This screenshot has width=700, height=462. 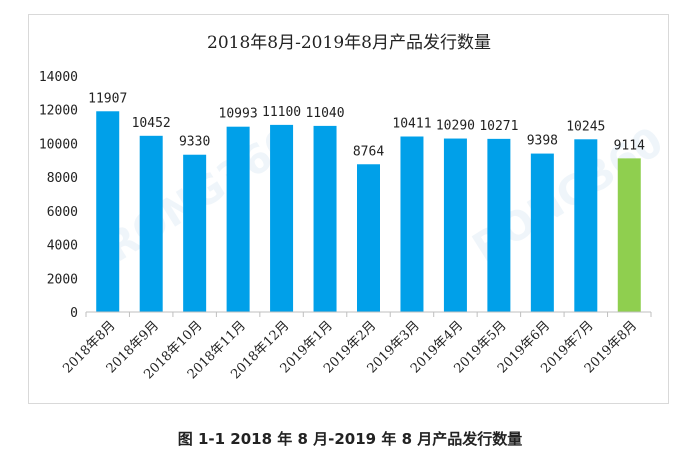 What do you see at coordinates (62, 246) in the screenshot?
I see `y-tick-label: 4000` at bounding box center [62, 246].